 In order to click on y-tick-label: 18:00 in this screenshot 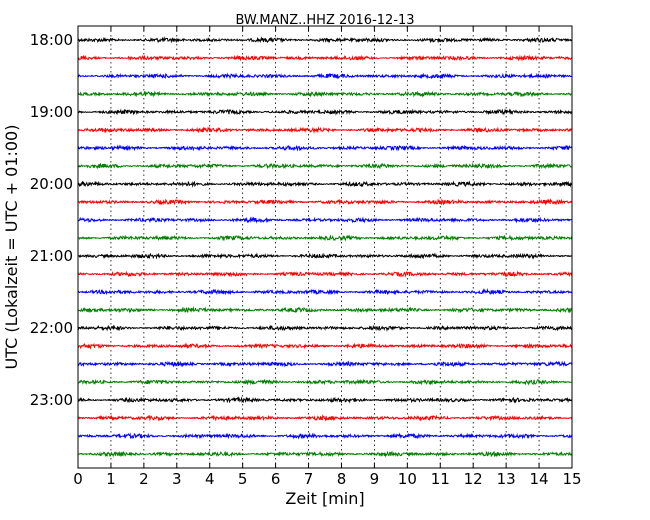, I will do `click(51, 40)`.